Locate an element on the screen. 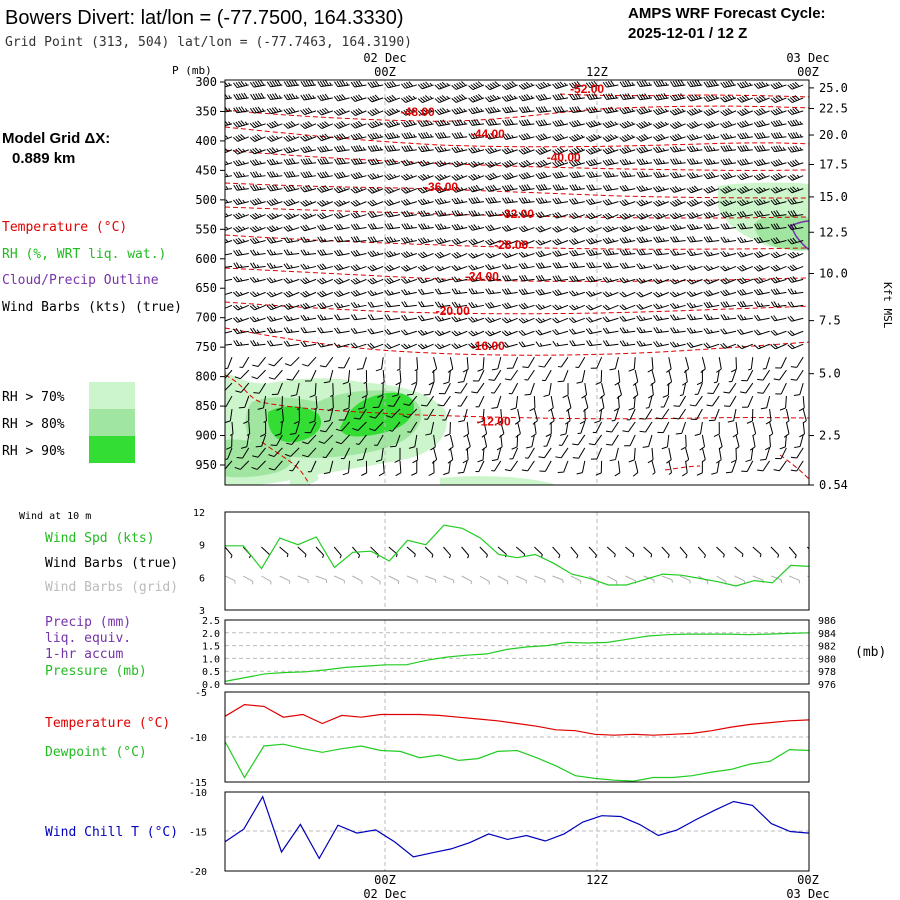 This screenshot has width=900, height=900. isotherm-label: -32.00 is located at coordinates (517, 214).